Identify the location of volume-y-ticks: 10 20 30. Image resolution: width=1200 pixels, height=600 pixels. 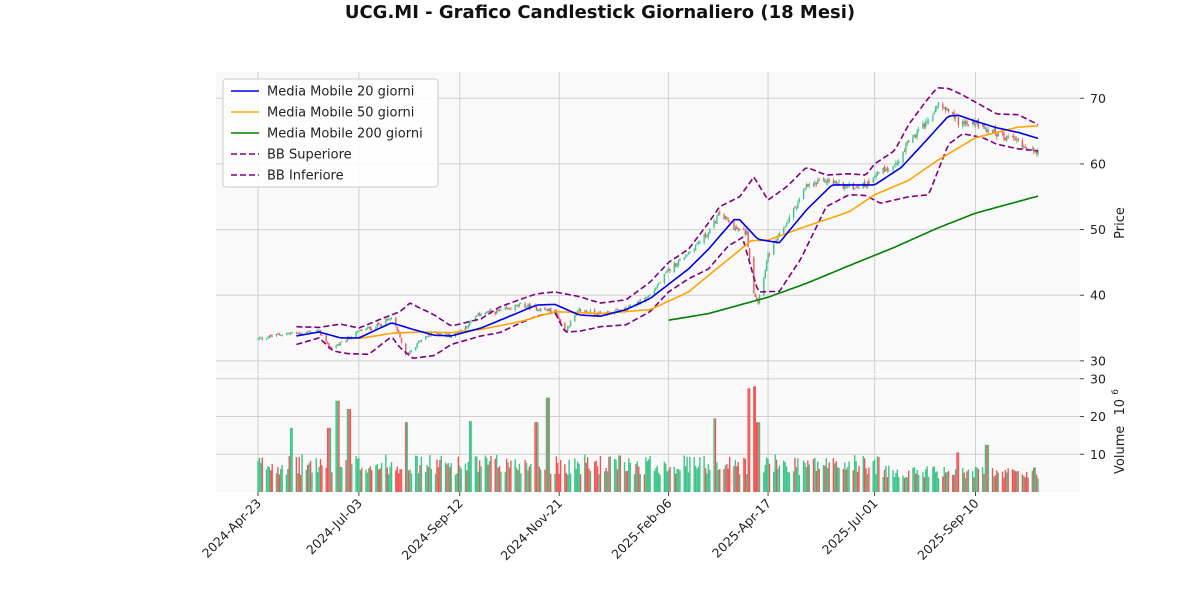
(1093, 416).